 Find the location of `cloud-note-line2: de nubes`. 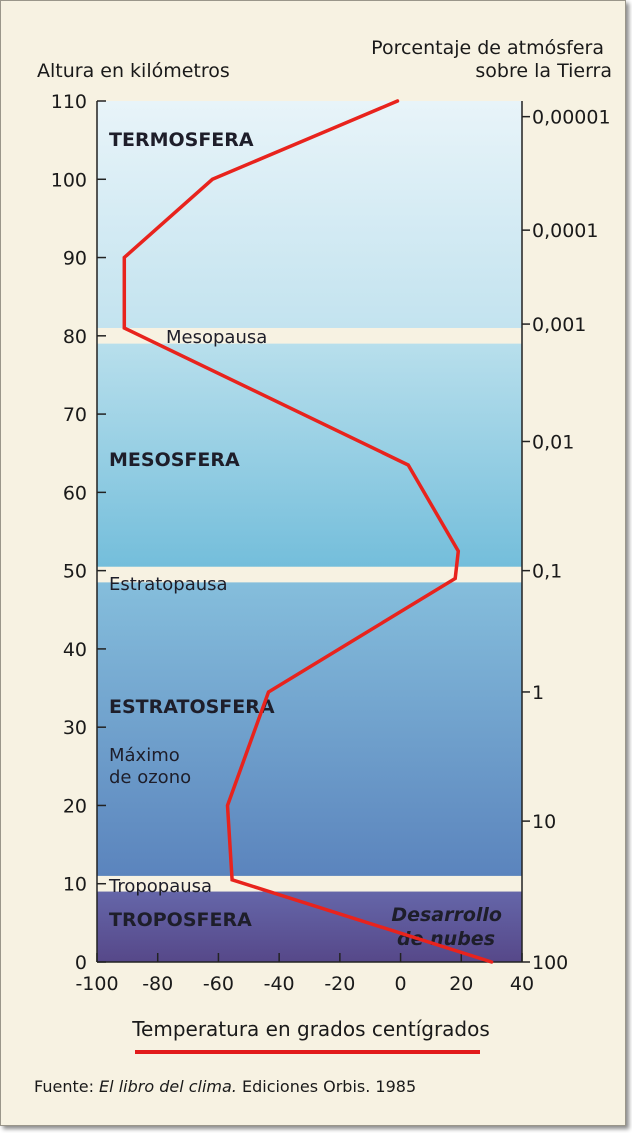

cloud-note-line2: de nubes is located at coordinates (446, 939).